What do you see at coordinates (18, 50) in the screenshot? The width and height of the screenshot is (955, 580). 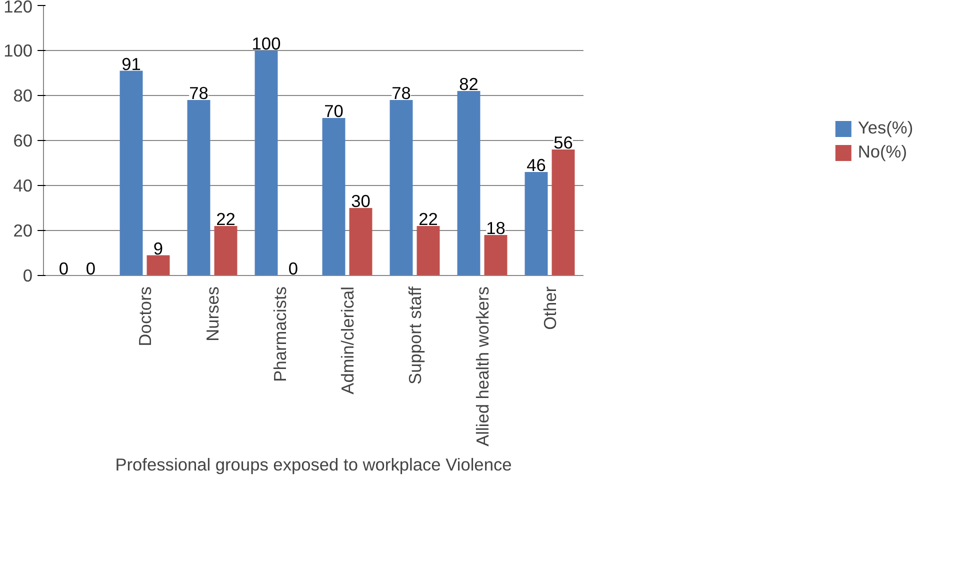 I see `y-tick-label: 100` at bounding box center [18, 50].